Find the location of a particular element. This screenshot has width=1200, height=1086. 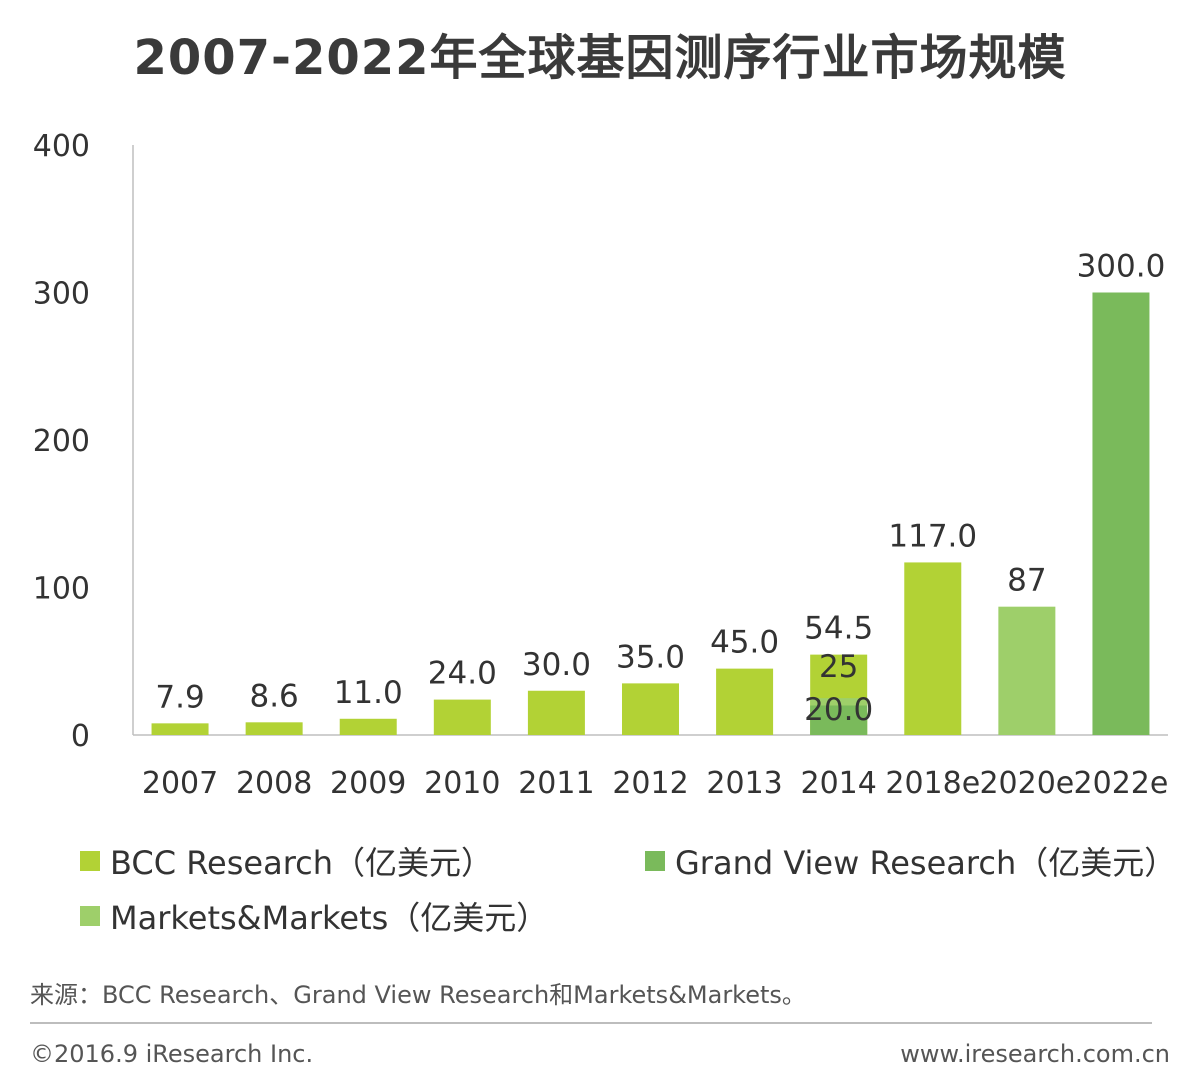

x-tick-label: 2010 is located at coordinates (462, 783).